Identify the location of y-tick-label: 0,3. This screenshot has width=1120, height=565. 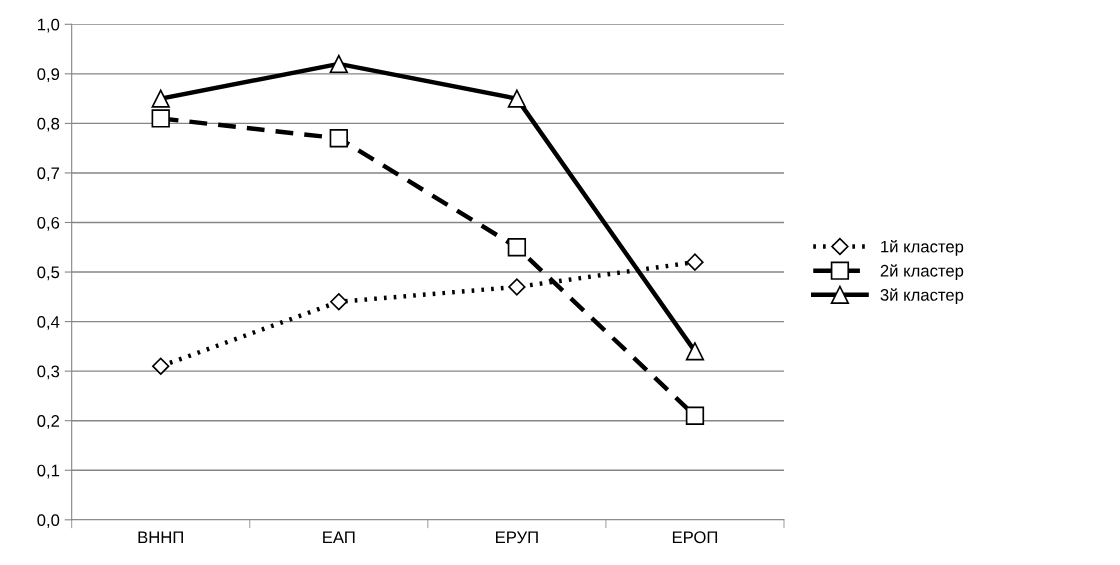
(48, 372).